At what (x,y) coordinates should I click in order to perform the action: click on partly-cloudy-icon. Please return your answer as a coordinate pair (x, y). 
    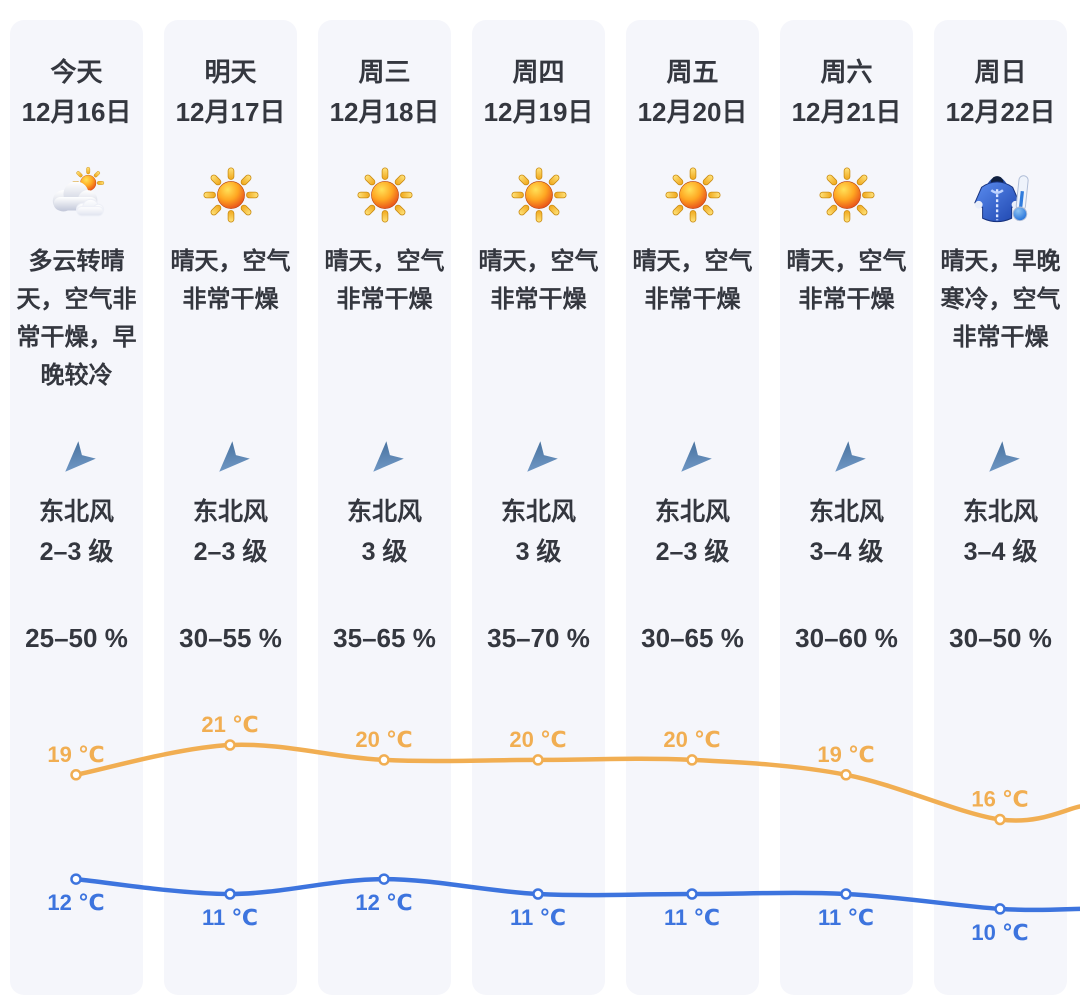
    Looking at the image, I should click on (78, 191).